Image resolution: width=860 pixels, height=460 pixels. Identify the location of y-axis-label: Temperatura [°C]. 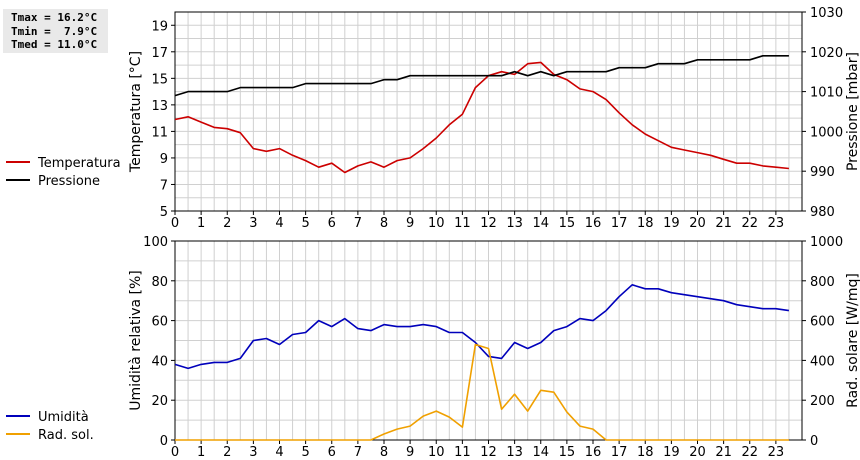
(136, 112).